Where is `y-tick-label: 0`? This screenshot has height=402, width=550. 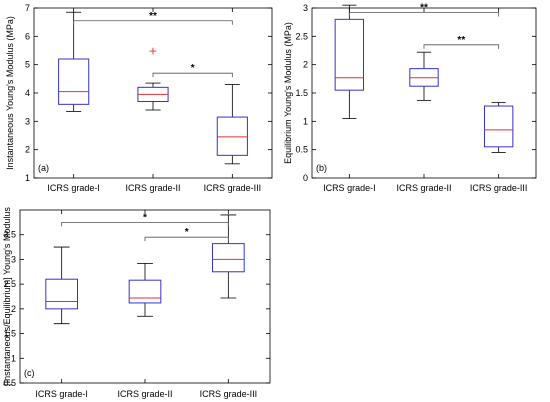 y-tick-label: 0 is located at coordinates (305, 178).